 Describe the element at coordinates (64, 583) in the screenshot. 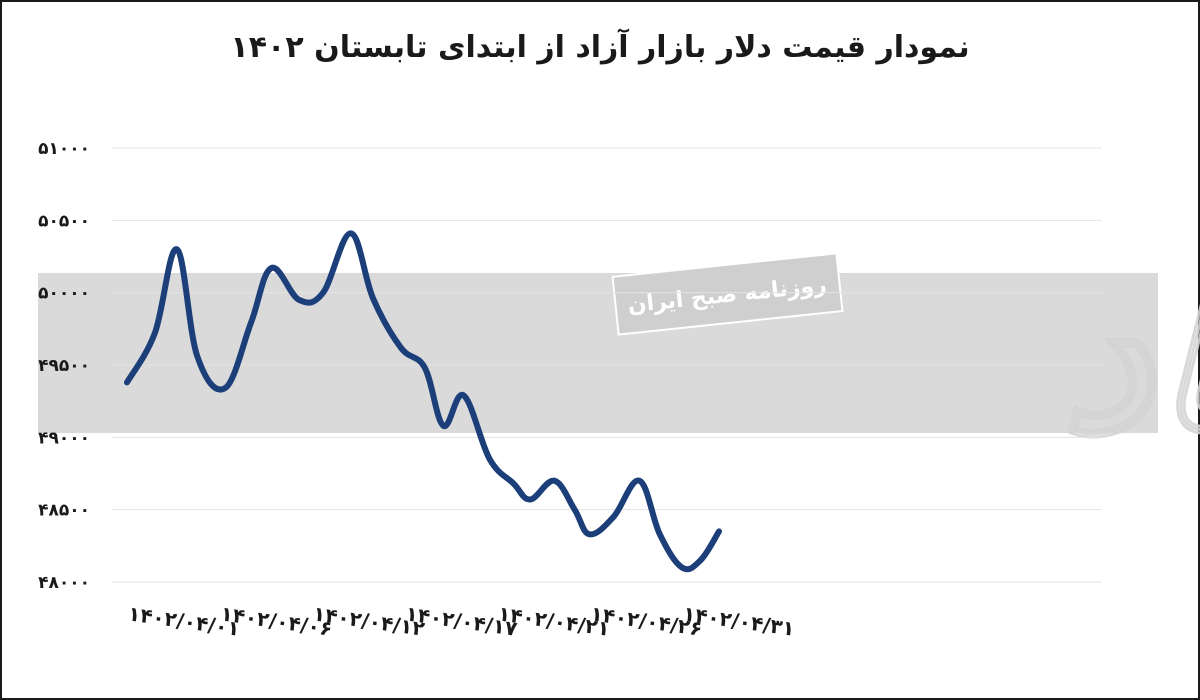

I see `y-tick-label: ۴۸۰۰۰` at that location.